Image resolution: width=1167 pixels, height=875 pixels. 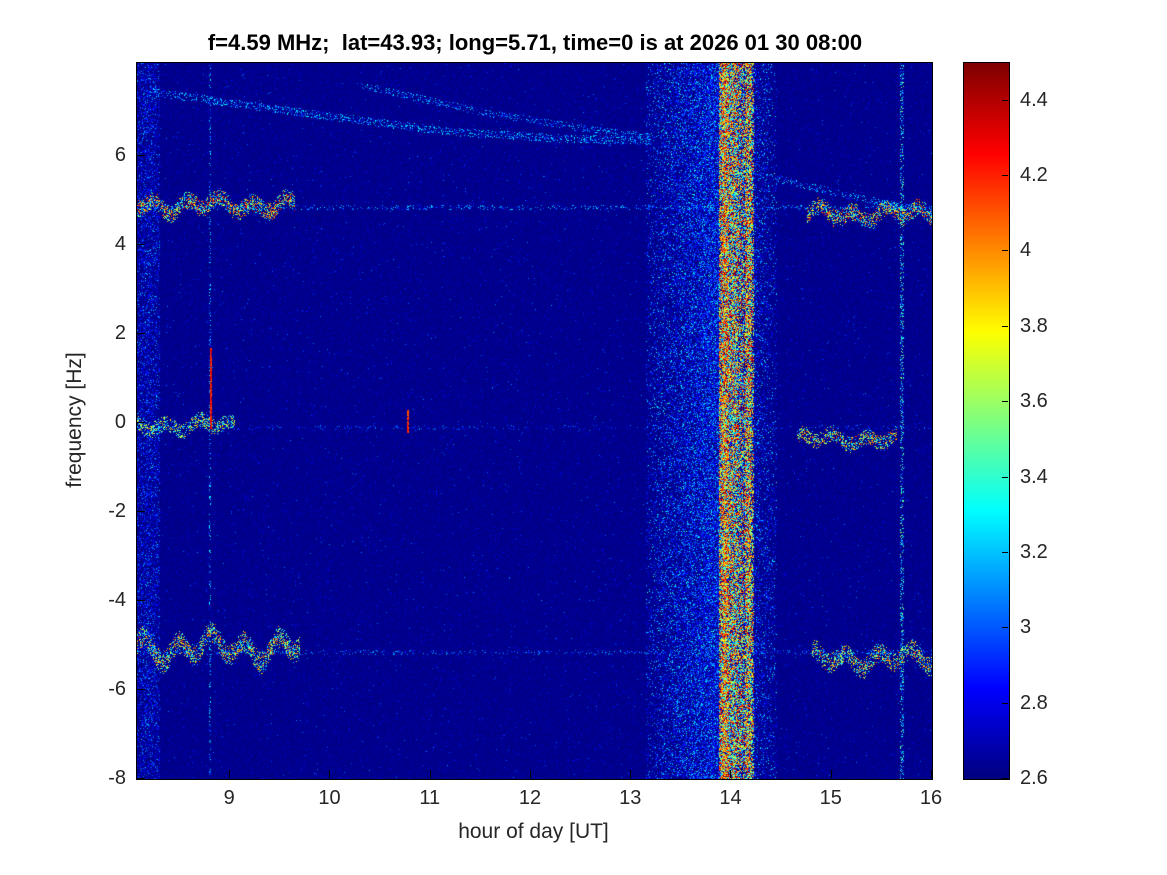 I want to click on x-tick-label: 15, so click(x=830, y=798).